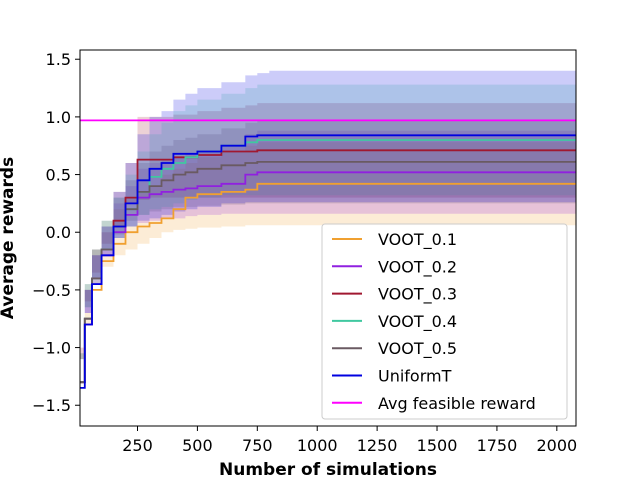  I want to click on x-tick-label: 1500, so click(437, 445).